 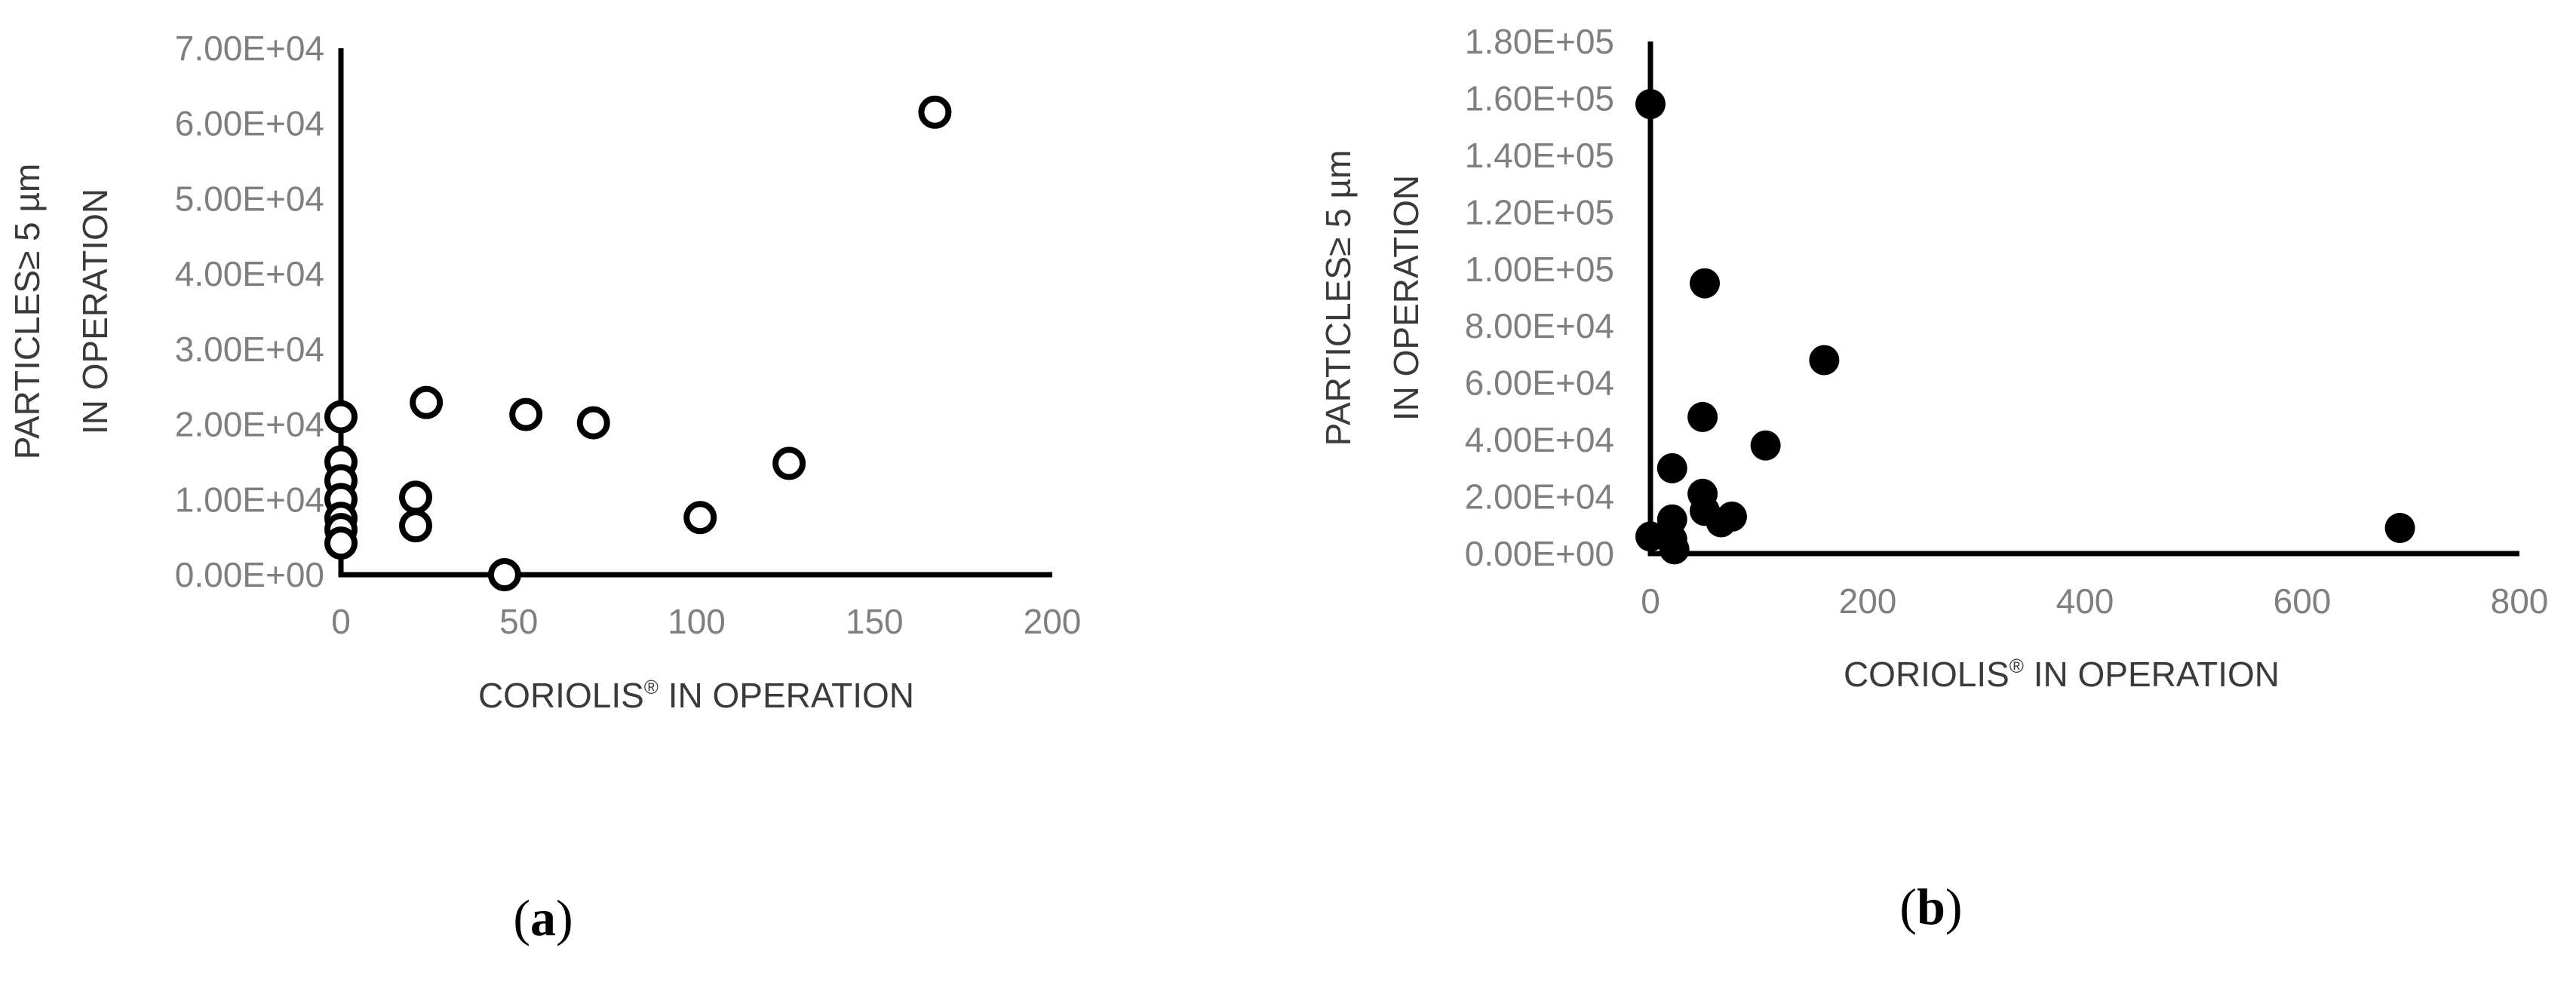 I want to click on x-tick-label: 600, so click(x=2303, y=601).